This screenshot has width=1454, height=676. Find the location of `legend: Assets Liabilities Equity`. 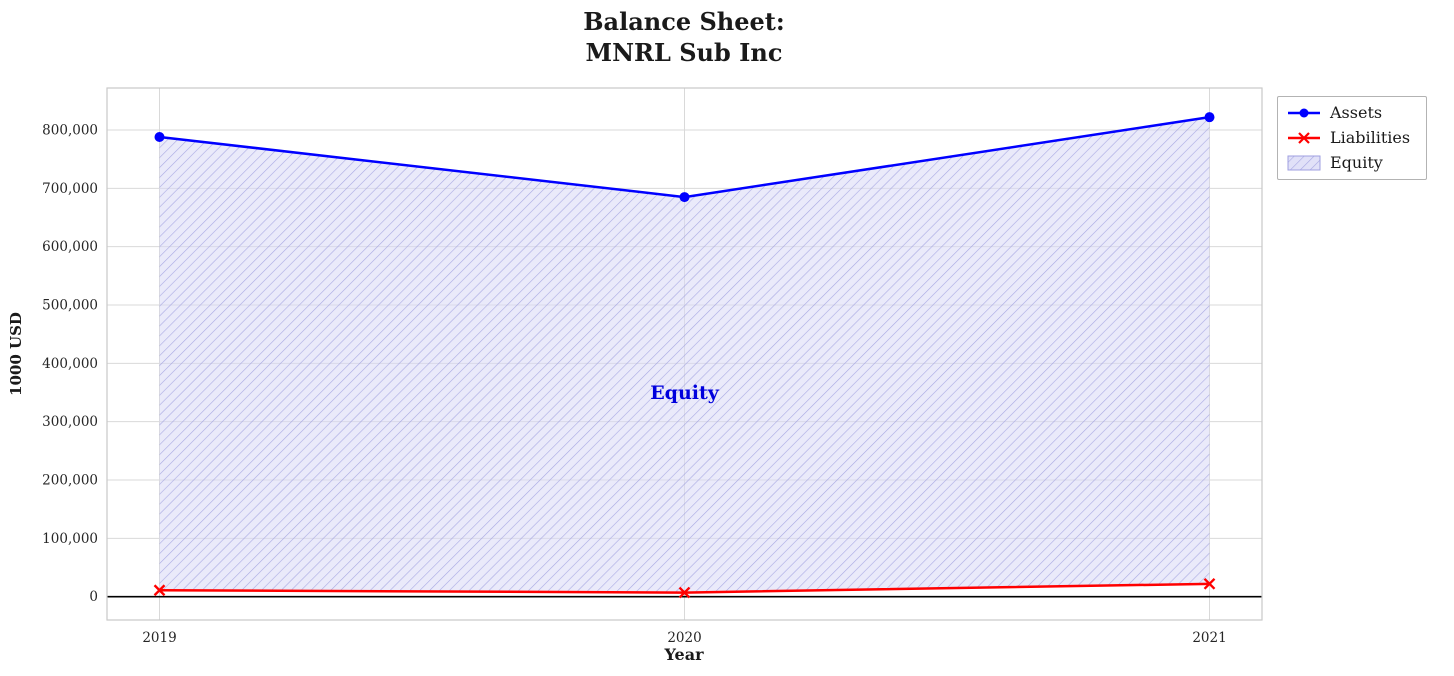

legend: Assets Liabilities Equity is located at coordinates (1352, 138).